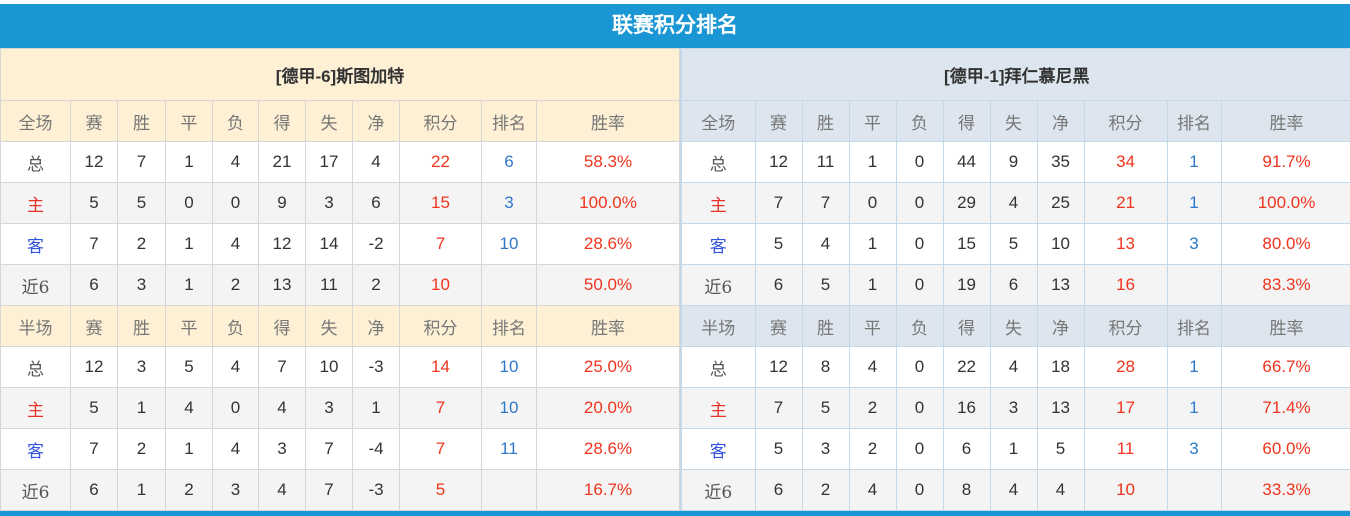  What do you see at coordinates (329, 162) in the screenshot?
I see `cell-goals-against: 17` at bounding box center [329, 162].